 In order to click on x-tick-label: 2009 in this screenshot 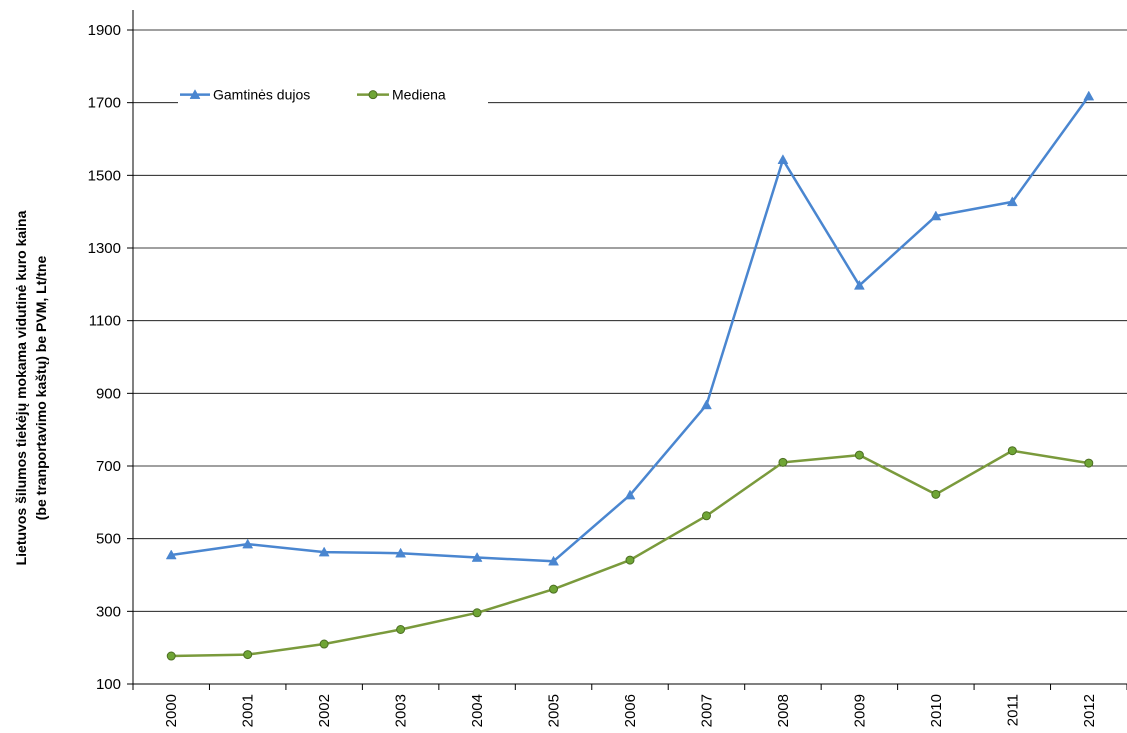, I will do `click(859, 710)`.